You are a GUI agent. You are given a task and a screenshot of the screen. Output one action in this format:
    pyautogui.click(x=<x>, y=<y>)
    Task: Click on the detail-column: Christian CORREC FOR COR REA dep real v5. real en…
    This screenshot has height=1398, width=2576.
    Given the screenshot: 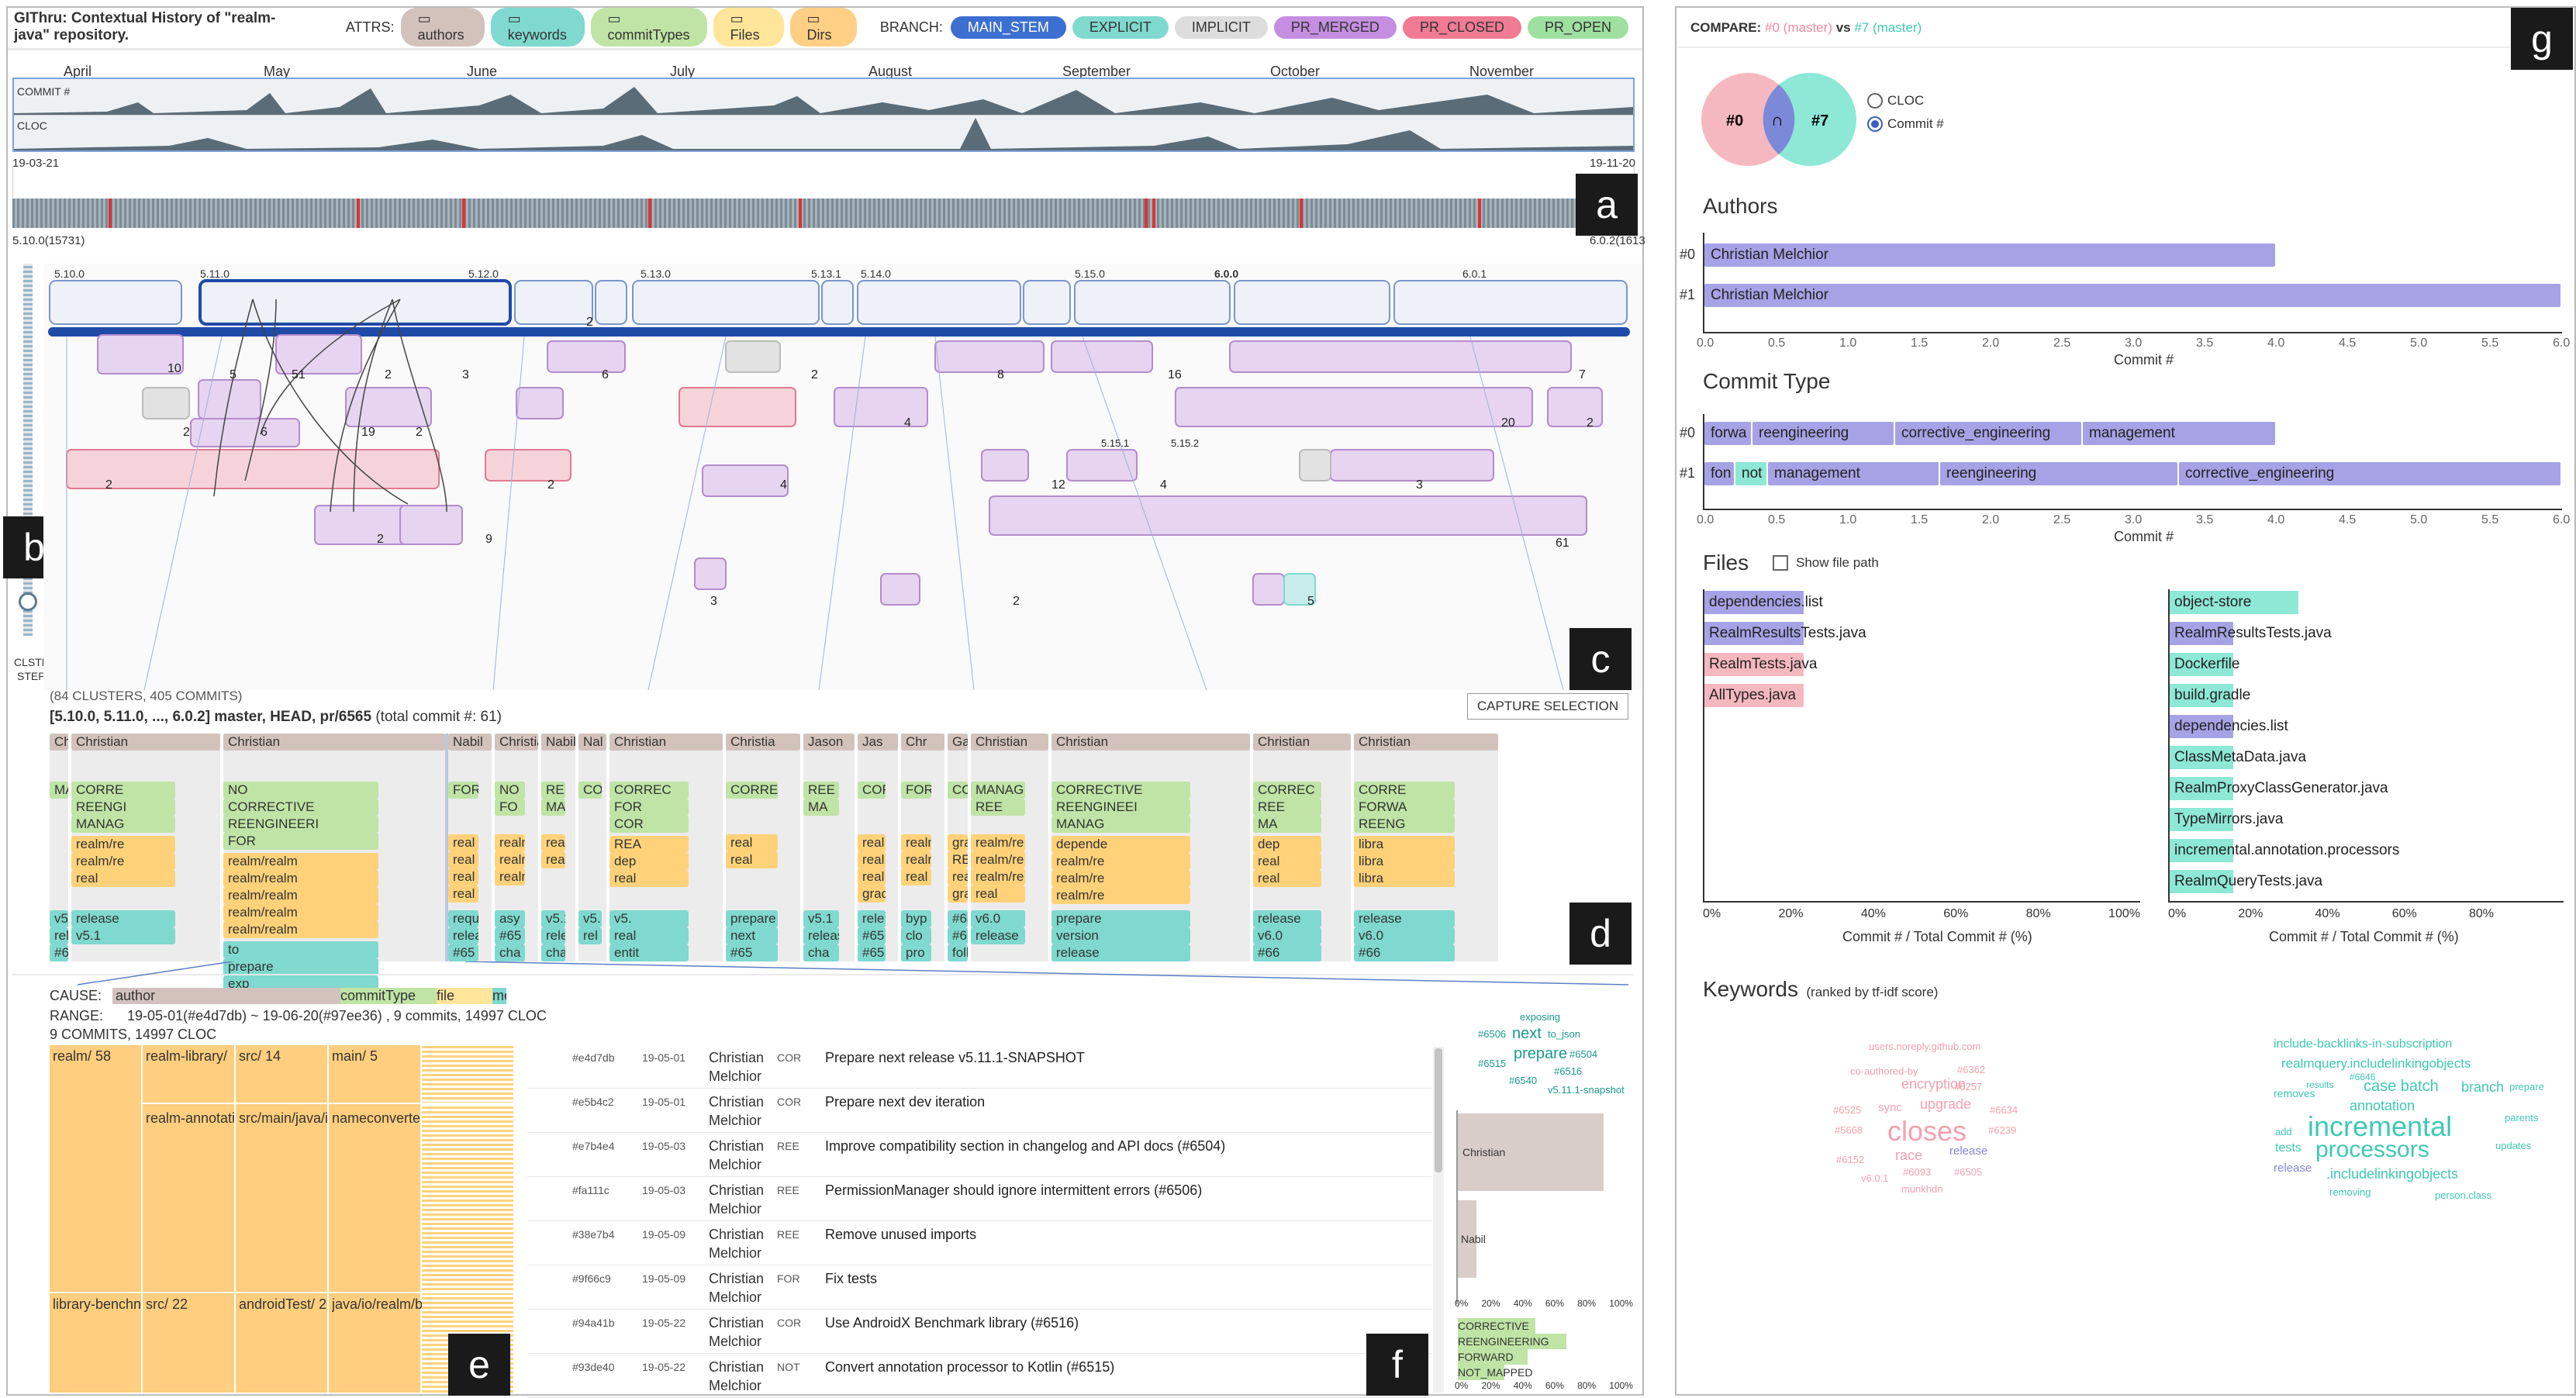 What is the action you would take?
    pyautogui.click(x=666, y=847)
    